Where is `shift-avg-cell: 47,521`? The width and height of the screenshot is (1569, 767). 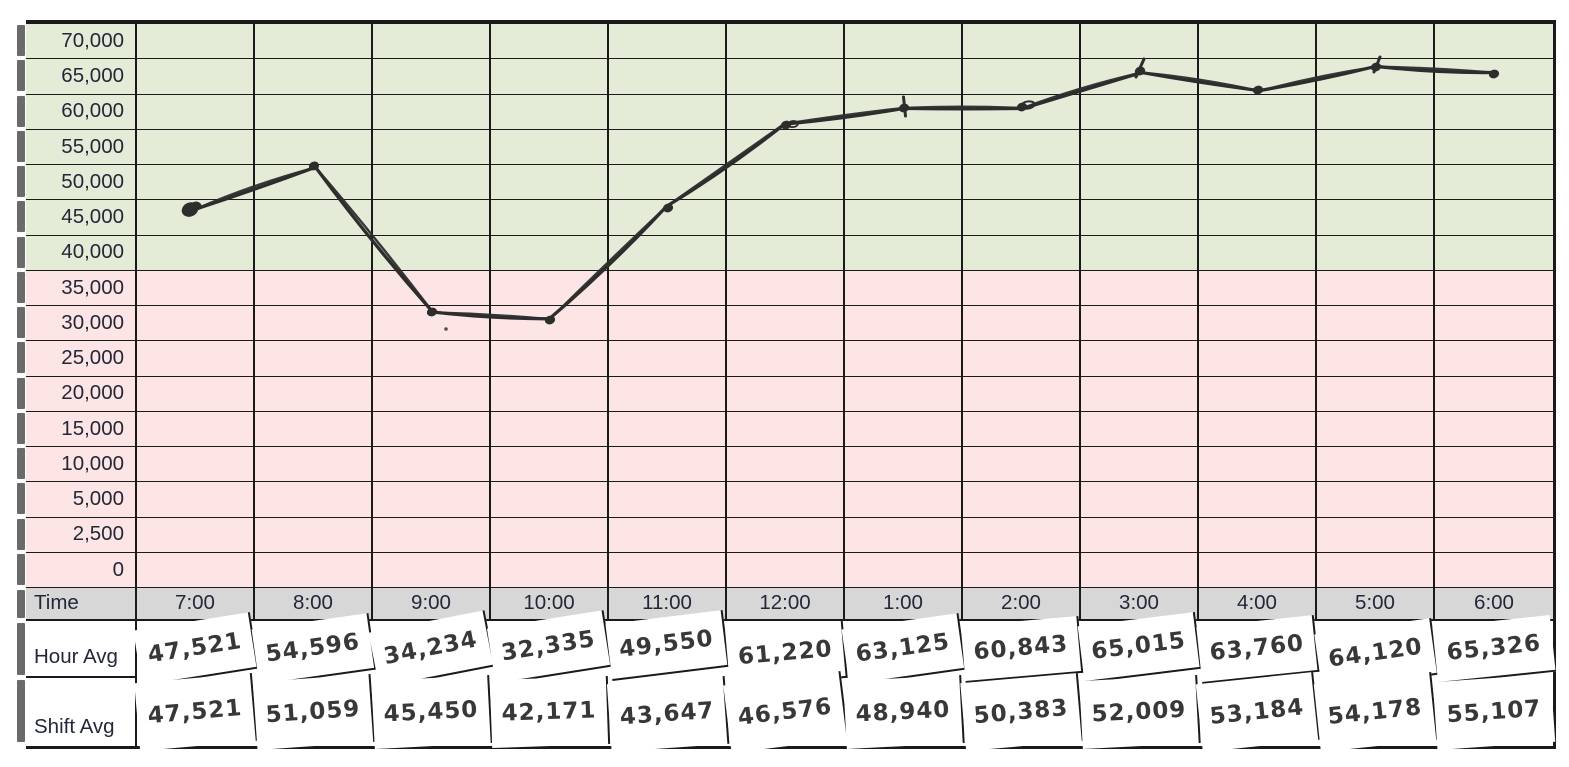 shift-avg-cell: 47,521 is located at coordinates (196, 712).